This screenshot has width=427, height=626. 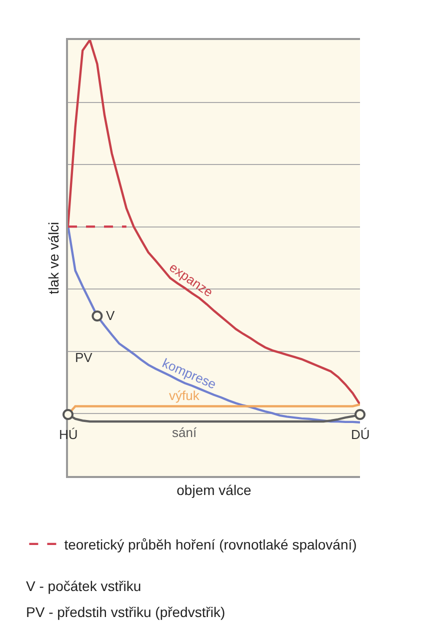 I want to click on y-axis-title: tlak ve válci, so click(x=53, y=258).